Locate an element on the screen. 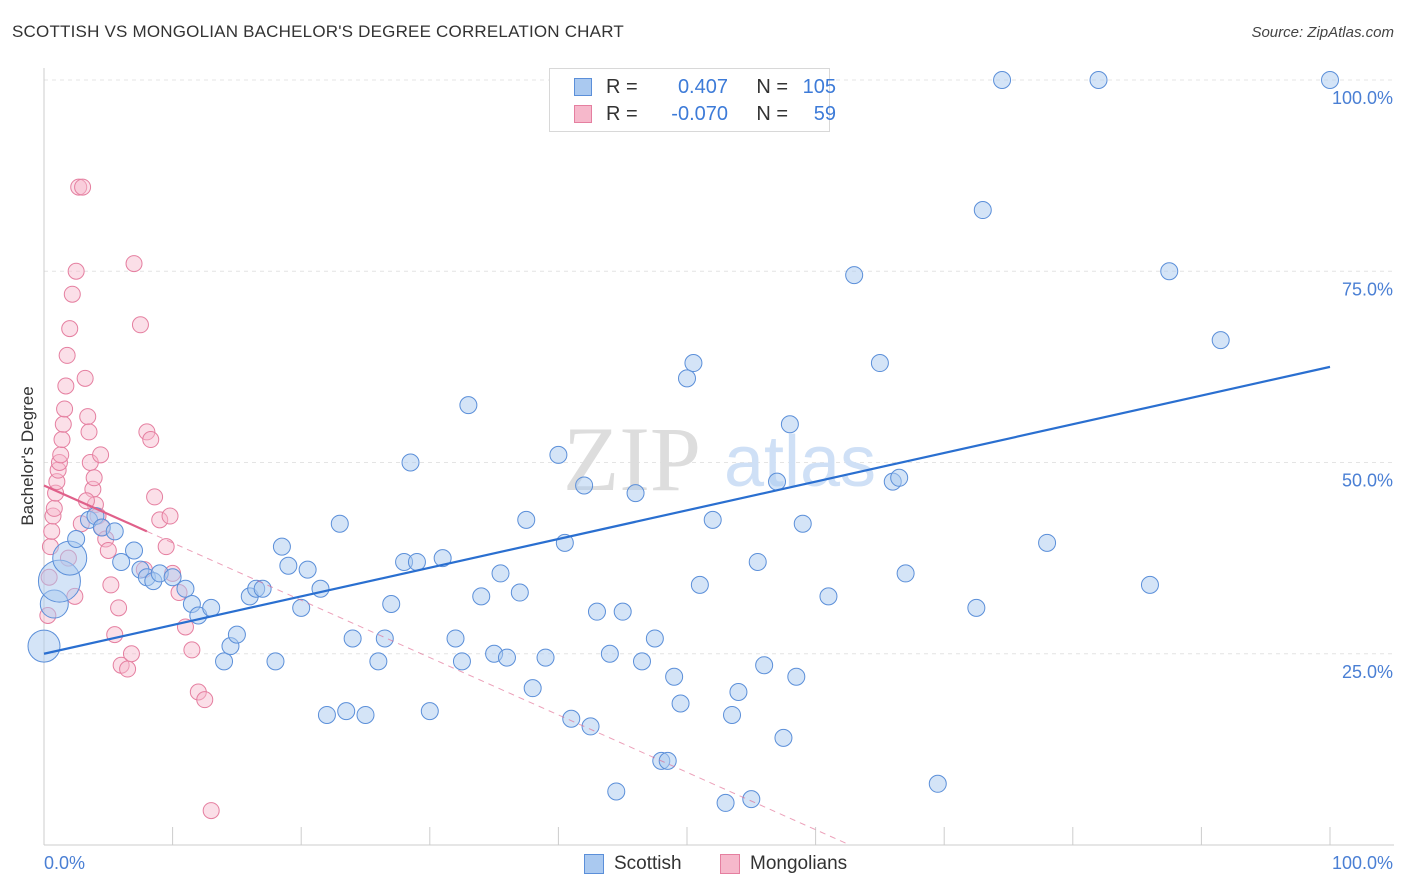  r-value: 0.407 is located at coordinates (702, 86).